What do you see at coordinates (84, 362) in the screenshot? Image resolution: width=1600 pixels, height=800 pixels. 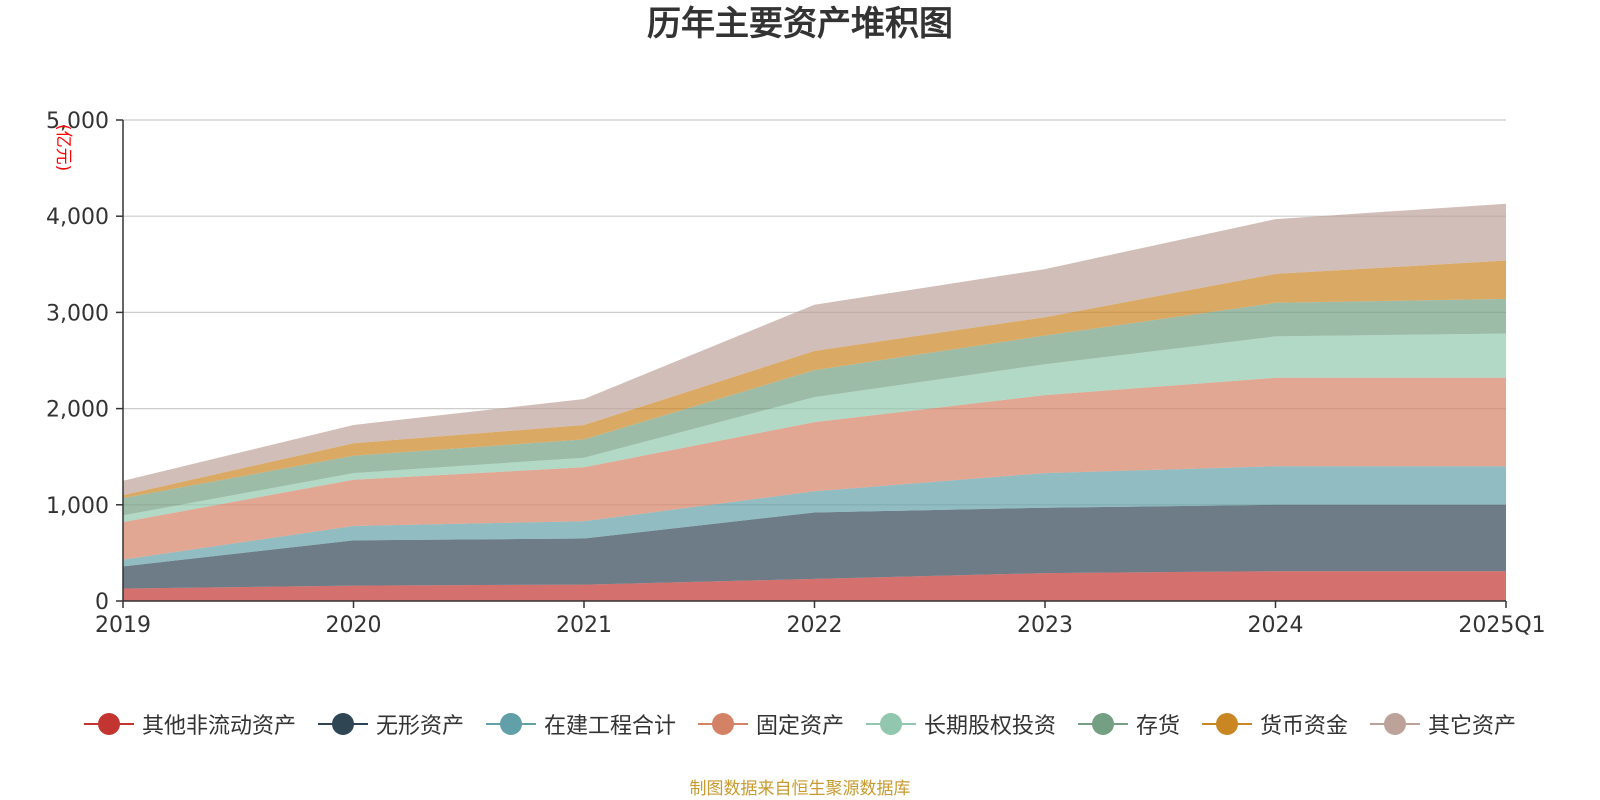 I see `y-tick-labels: 0 1,000 2,000 3,000 4,000 5,000` at bounding box center [84, 362].